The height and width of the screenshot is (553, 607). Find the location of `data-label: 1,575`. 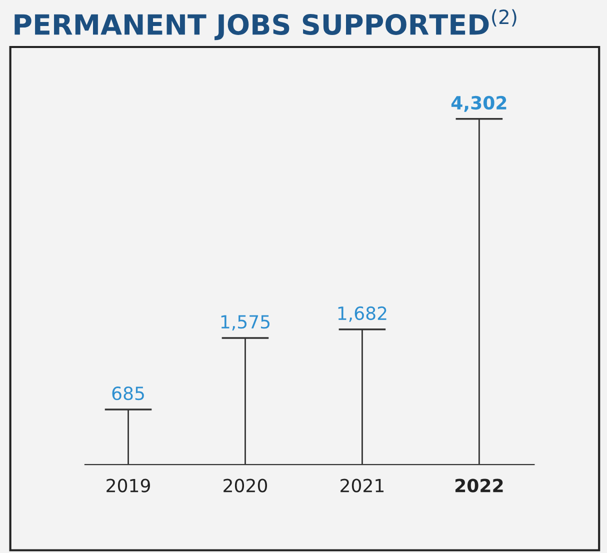

data-label: 1,575 is located at coordinates (245, 323).